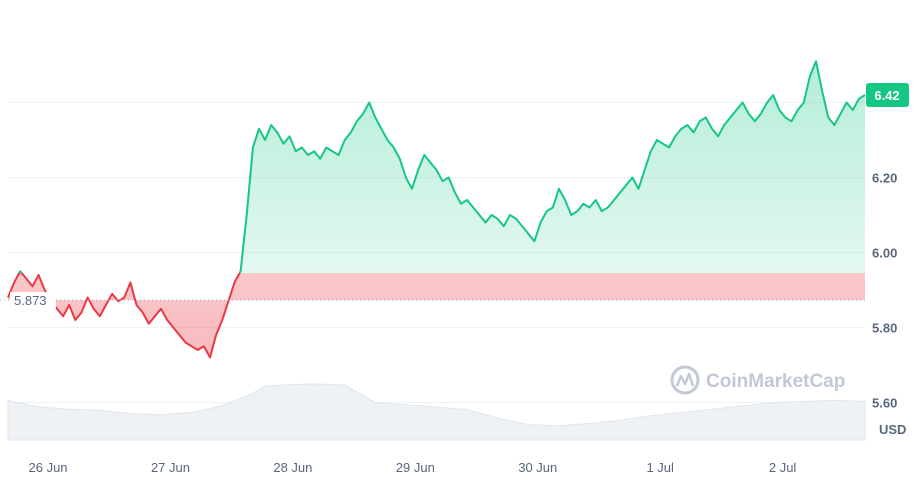 This screenshot has width=918, height=485. Describe the element at coordinates (884, 328) in the screenshot. I see `y-tick-label: 5.80` at that location.